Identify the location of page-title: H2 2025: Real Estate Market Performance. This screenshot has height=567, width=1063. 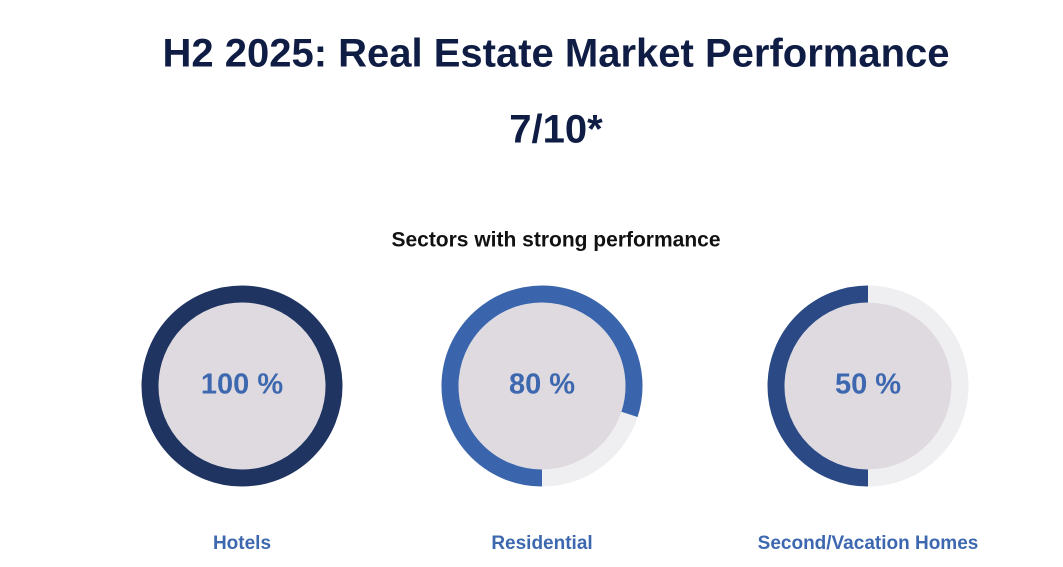
(555, 54).